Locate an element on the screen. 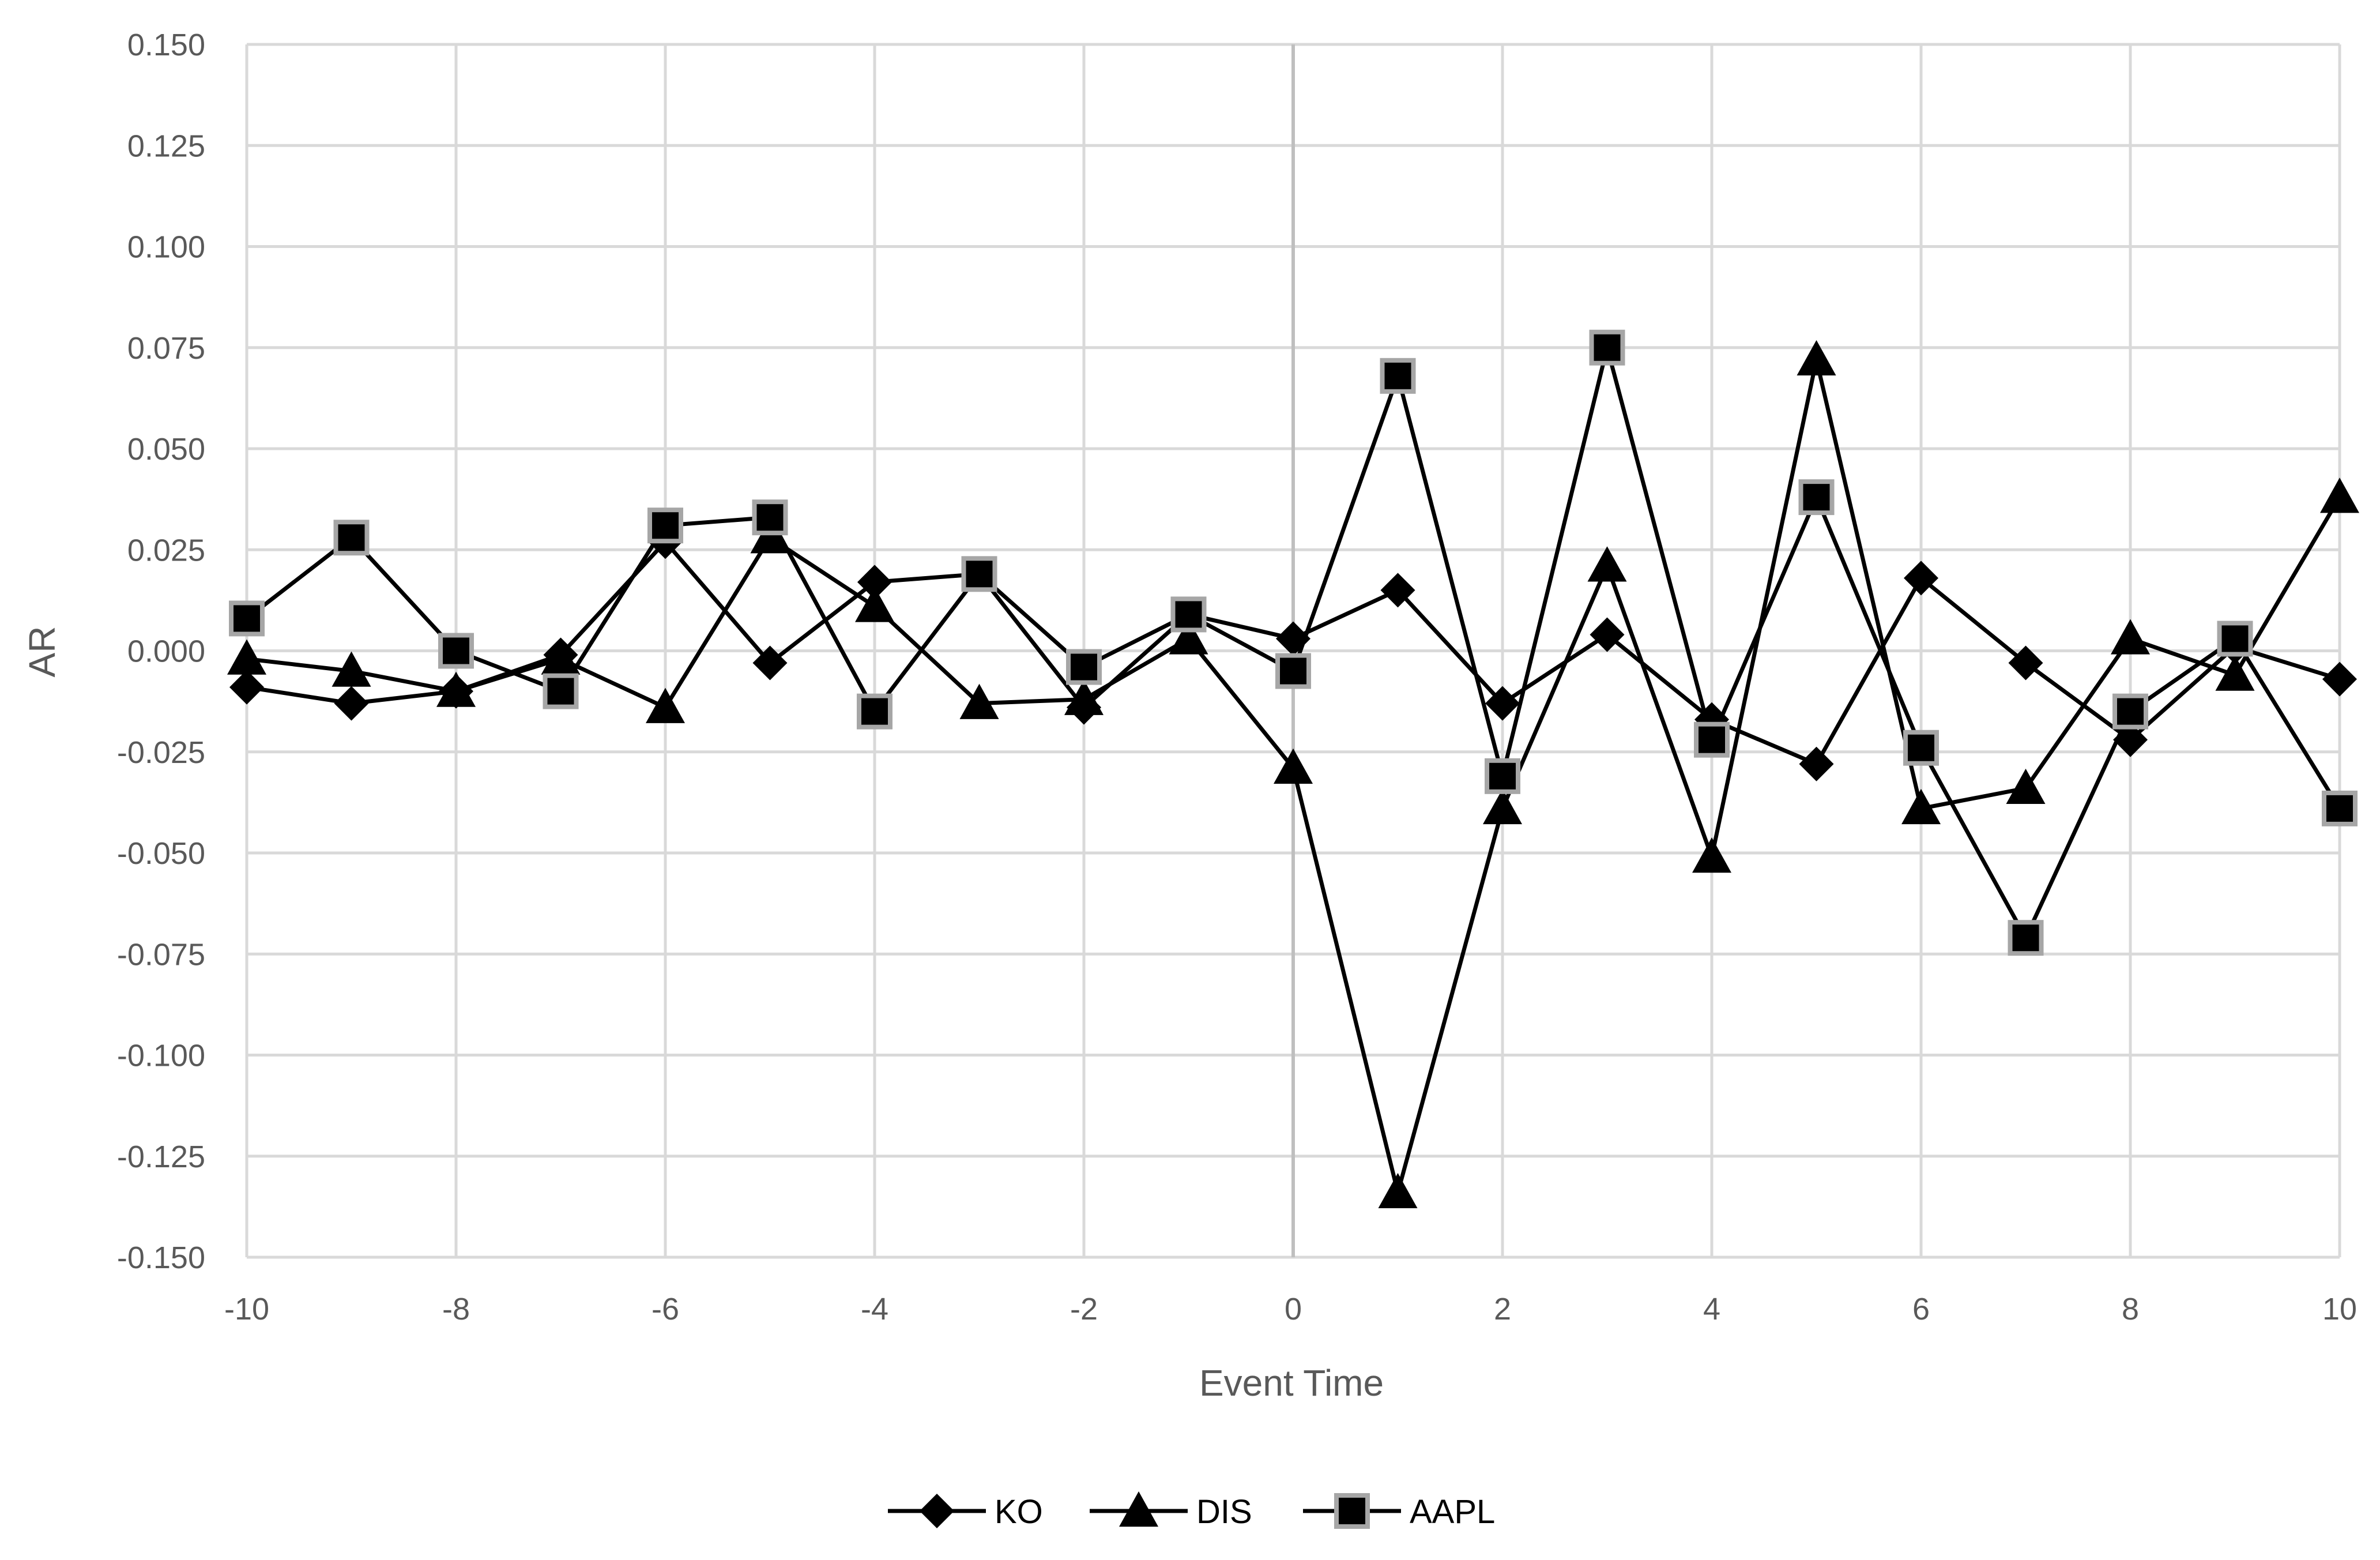 This screenshot has height=1560, width=2380. y-tick-label: -0.025 is located at coordinates (161, 752).